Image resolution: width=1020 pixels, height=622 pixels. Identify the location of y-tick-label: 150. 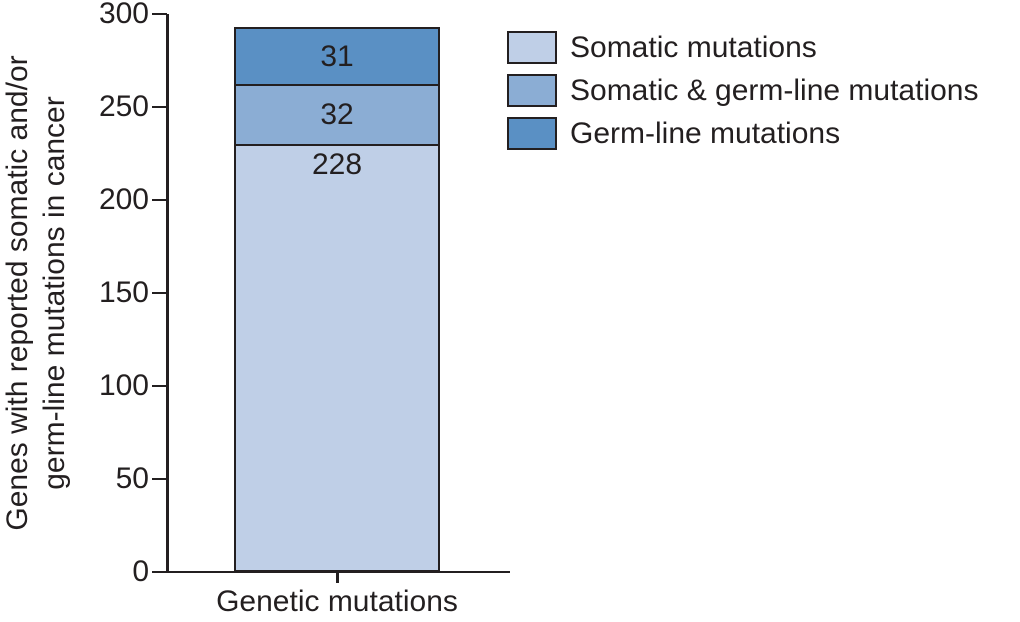
(123, 292).